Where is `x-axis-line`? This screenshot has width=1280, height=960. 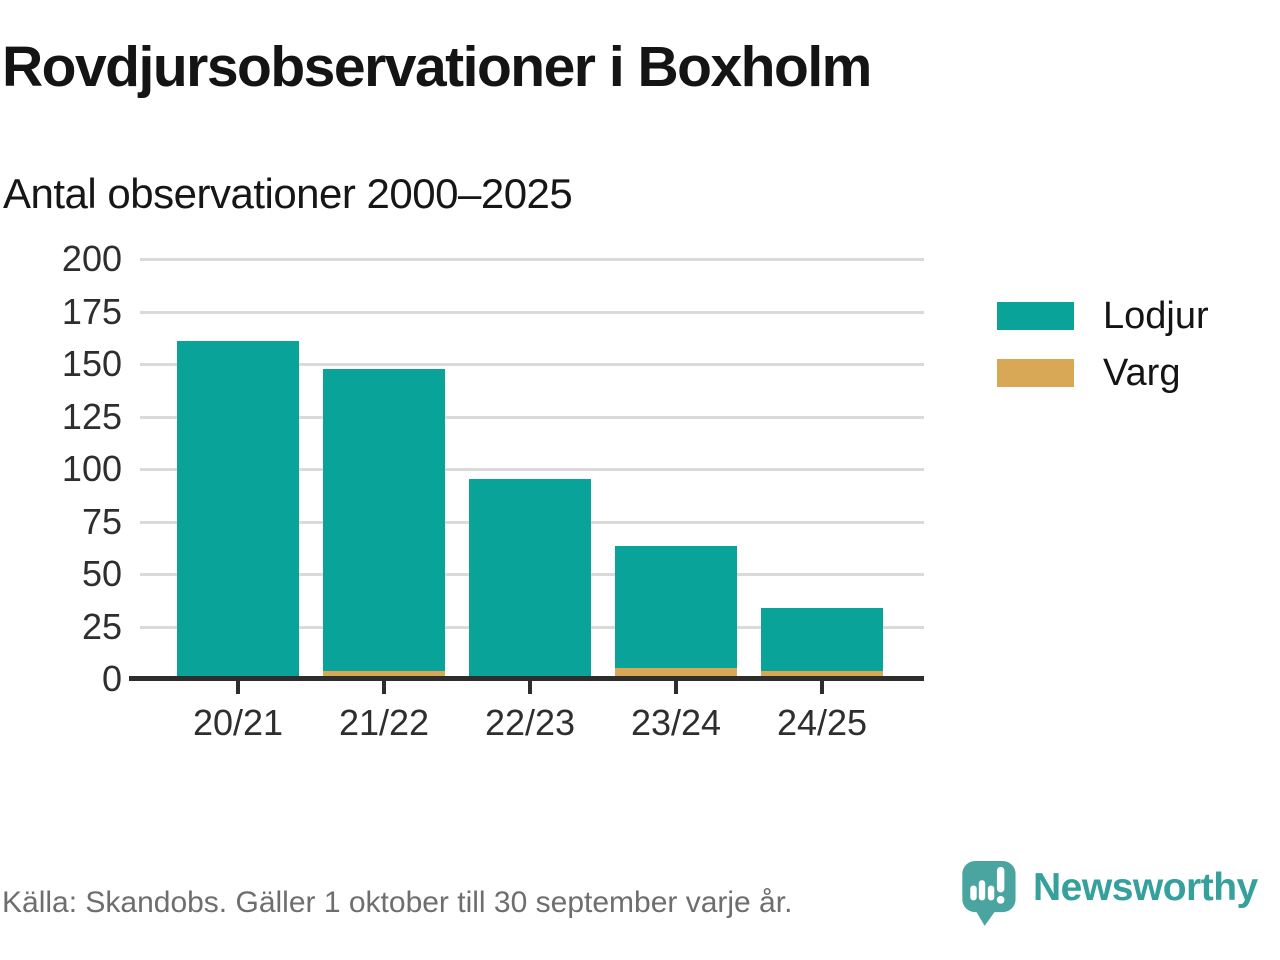 x-axis-line is located at coordinates (526, 678).